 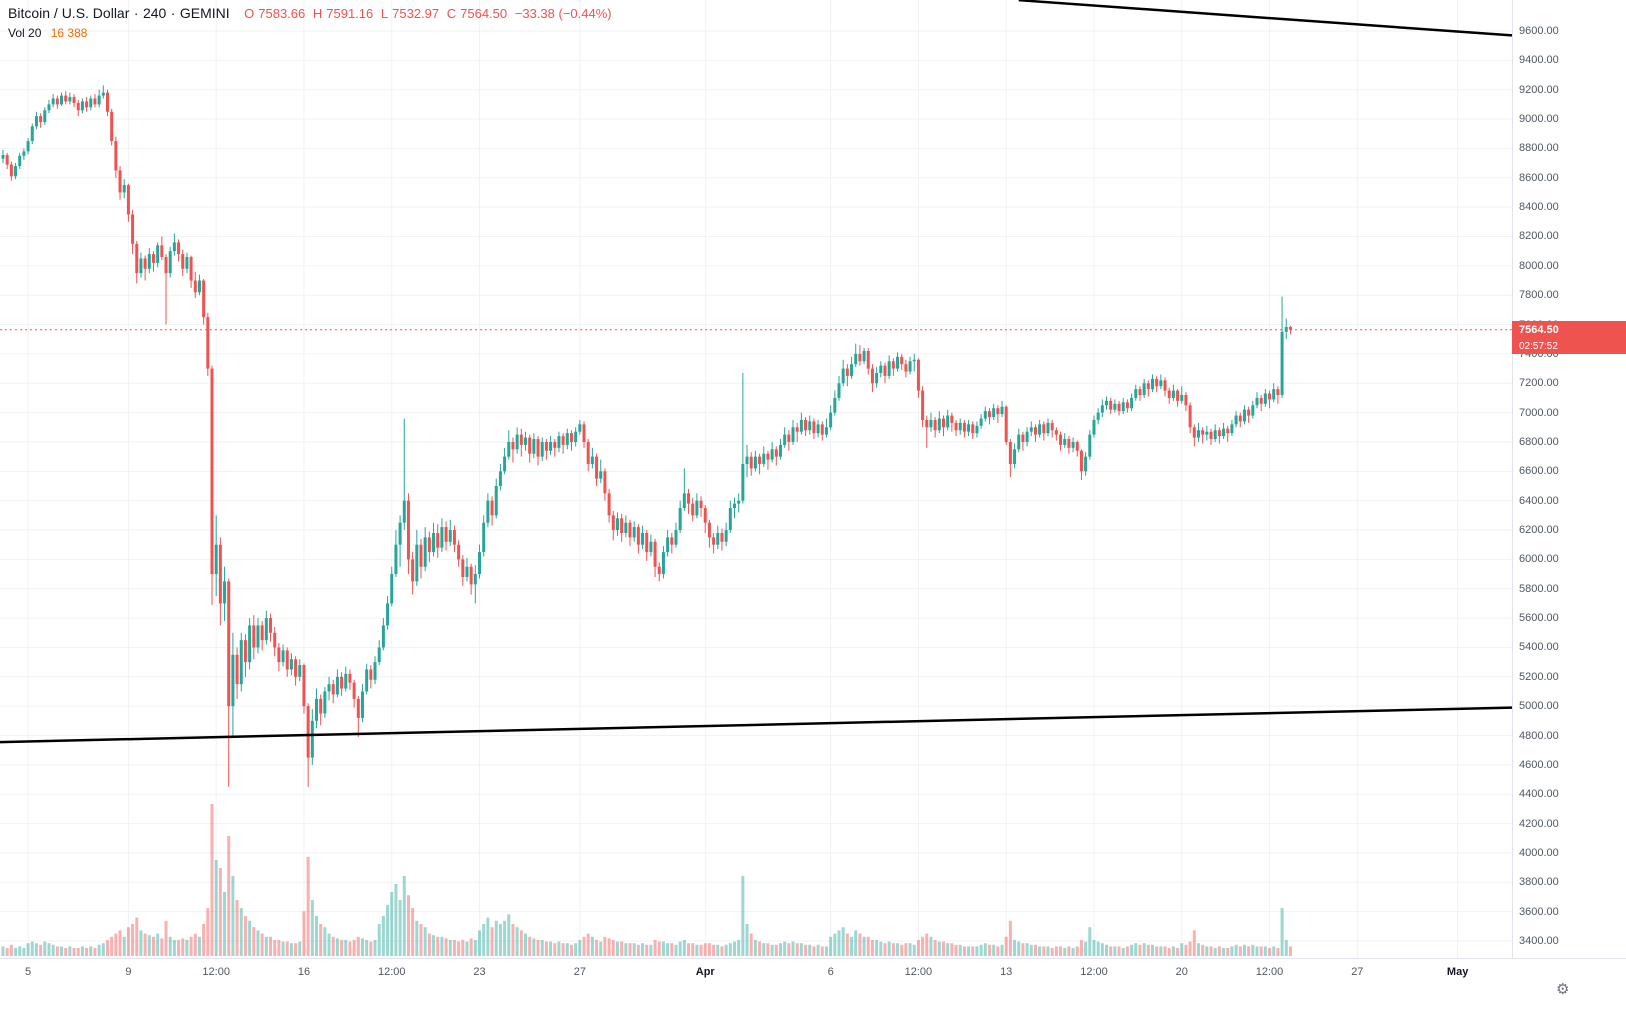 I want to click on price-tick-label: 6000.00, so click(x=1539, y=559).